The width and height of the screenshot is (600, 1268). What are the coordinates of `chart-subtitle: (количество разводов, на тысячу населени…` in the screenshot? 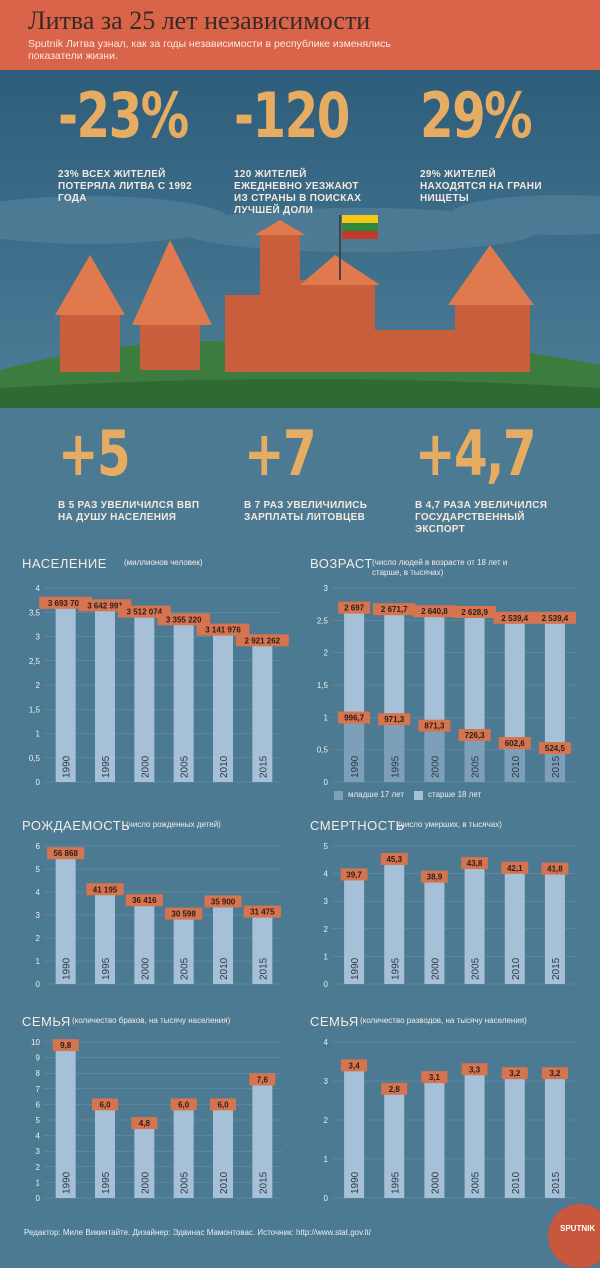 It's located at (443, 1020).